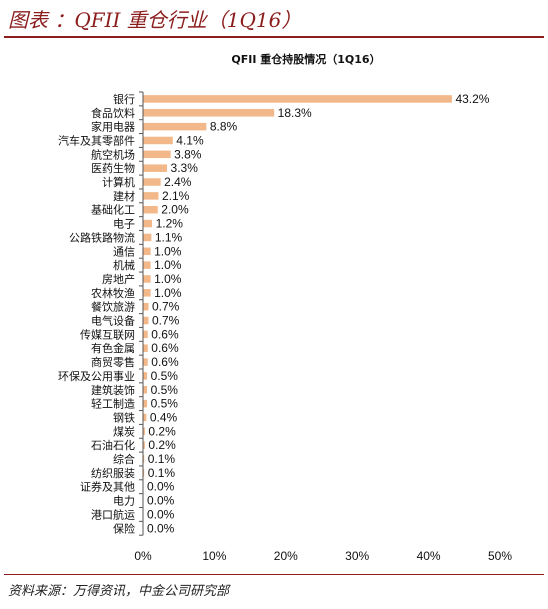  I want to click on x-tick-label: 40%, so click(429, 556).